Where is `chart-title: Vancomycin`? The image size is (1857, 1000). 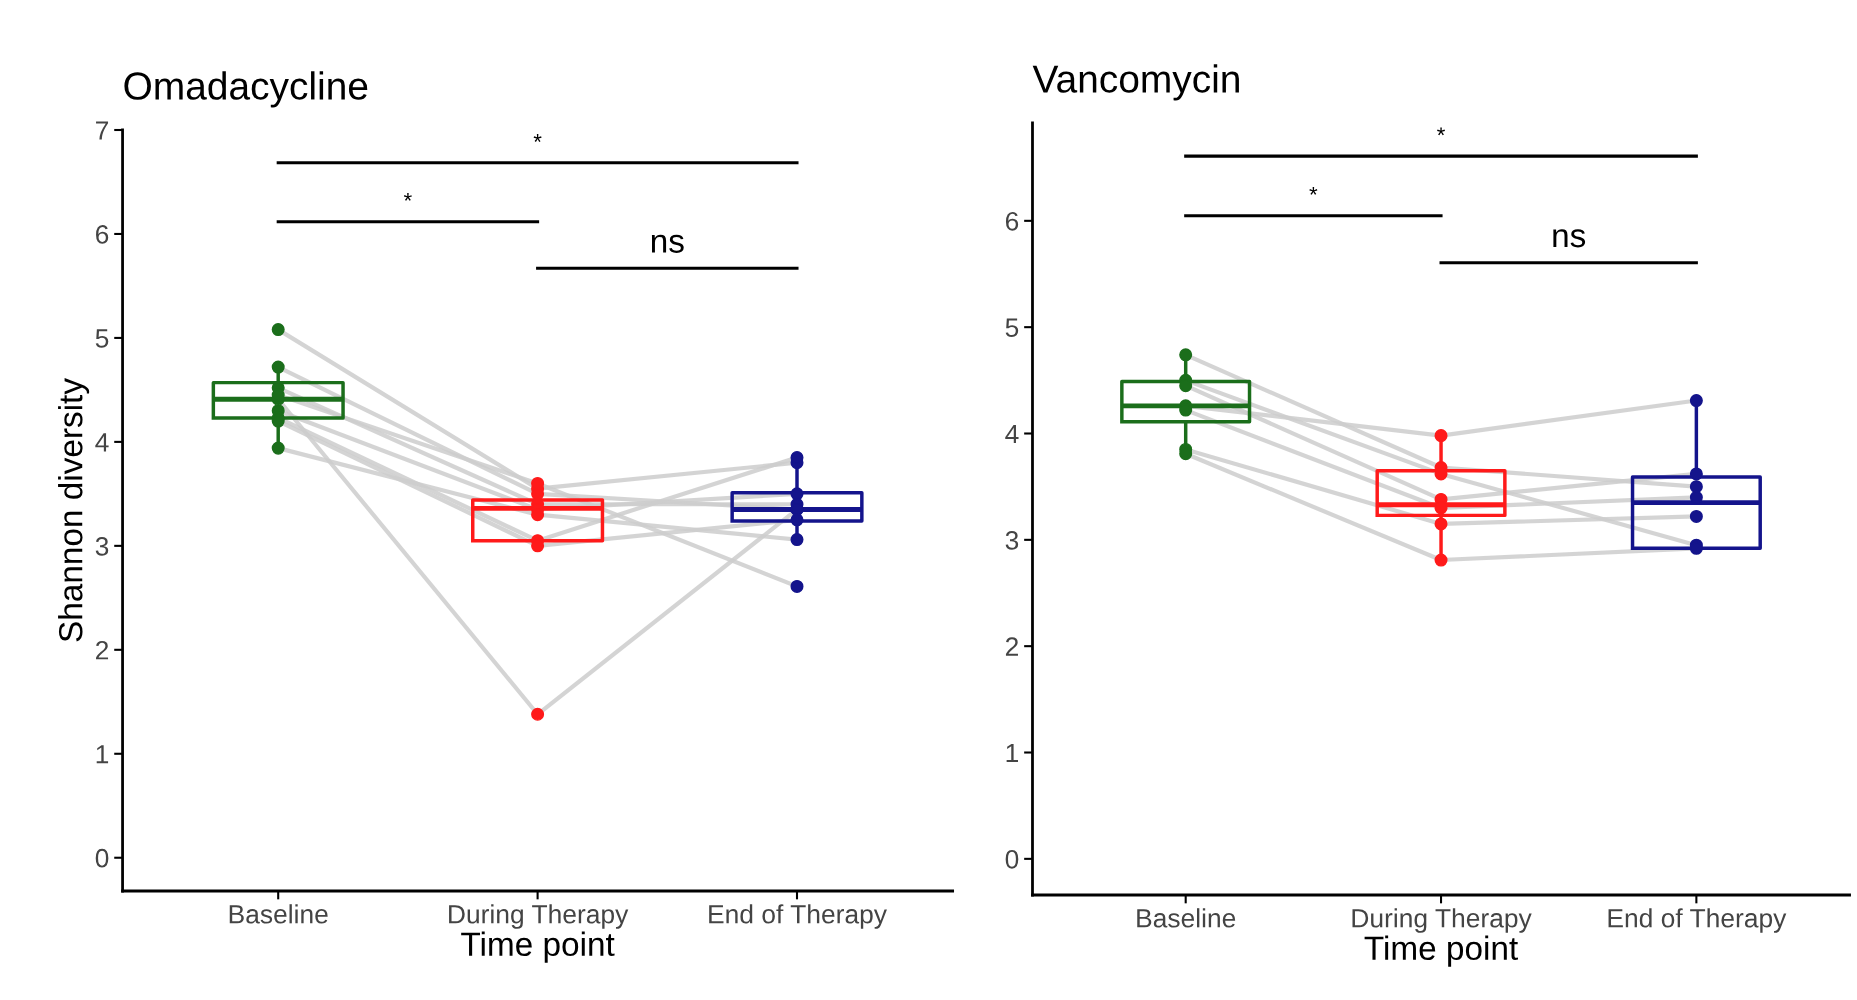
chart-title: Vancomycin is located at coordinates (1135, 82).